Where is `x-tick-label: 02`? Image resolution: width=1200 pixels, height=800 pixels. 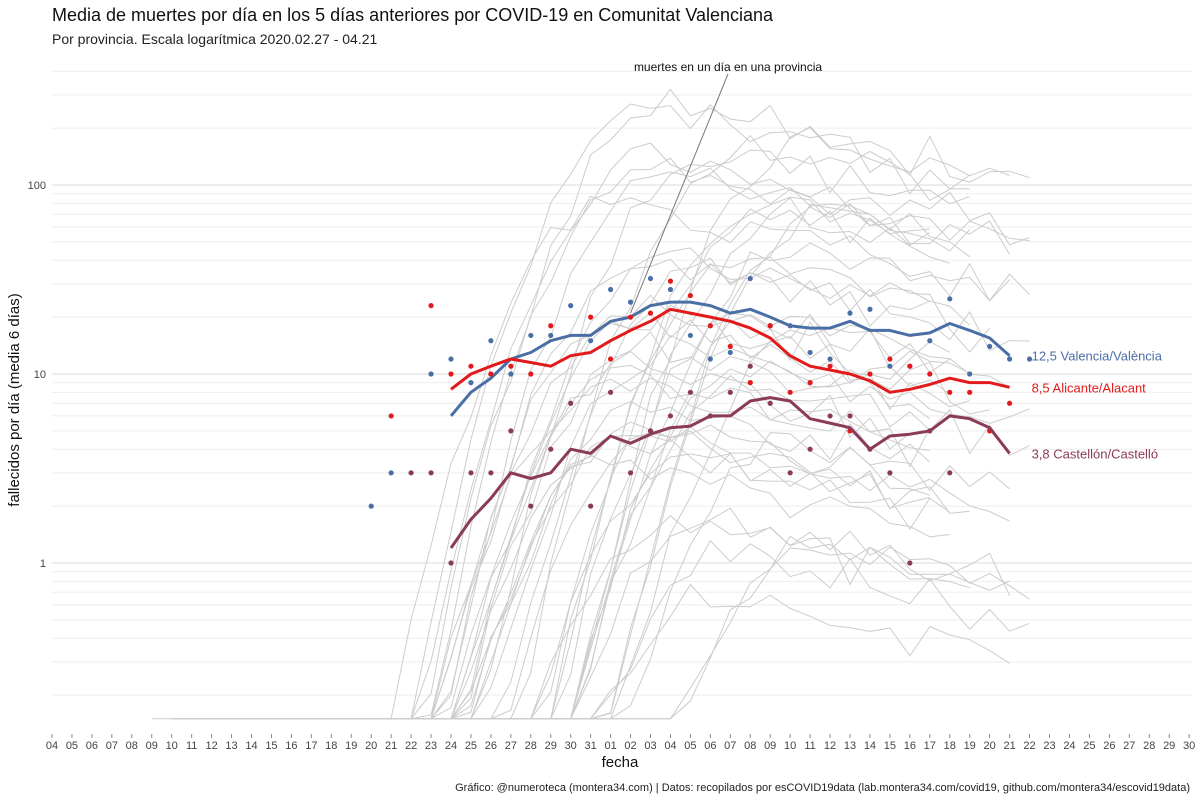 x-tick-label: 02 is located at coordinates (630, 746).